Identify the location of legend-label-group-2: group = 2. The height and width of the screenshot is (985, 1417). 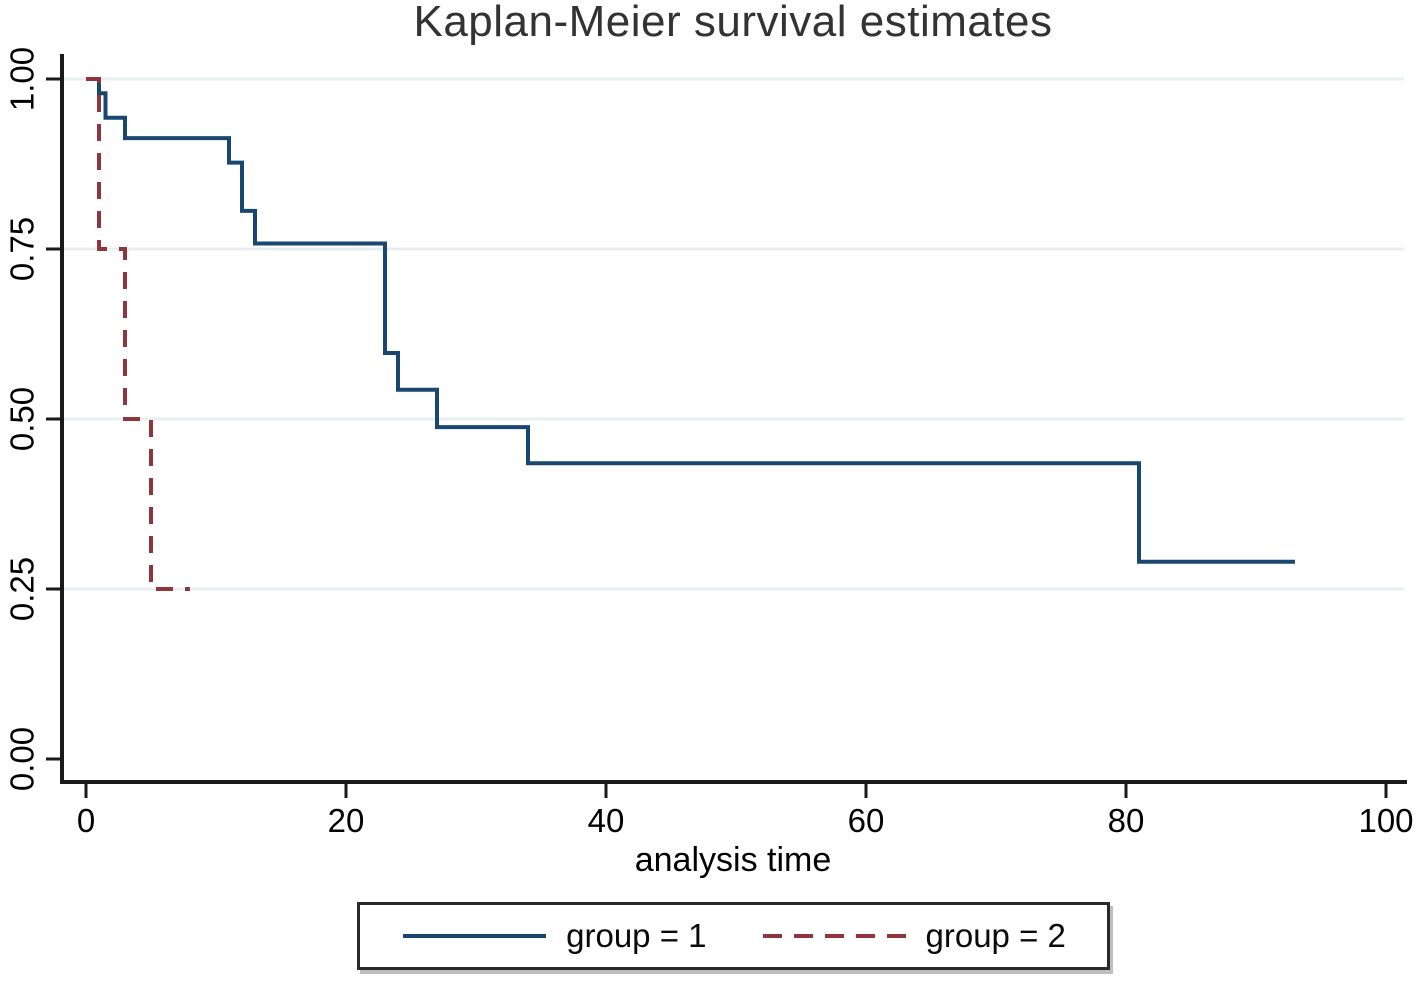
(995, 935).